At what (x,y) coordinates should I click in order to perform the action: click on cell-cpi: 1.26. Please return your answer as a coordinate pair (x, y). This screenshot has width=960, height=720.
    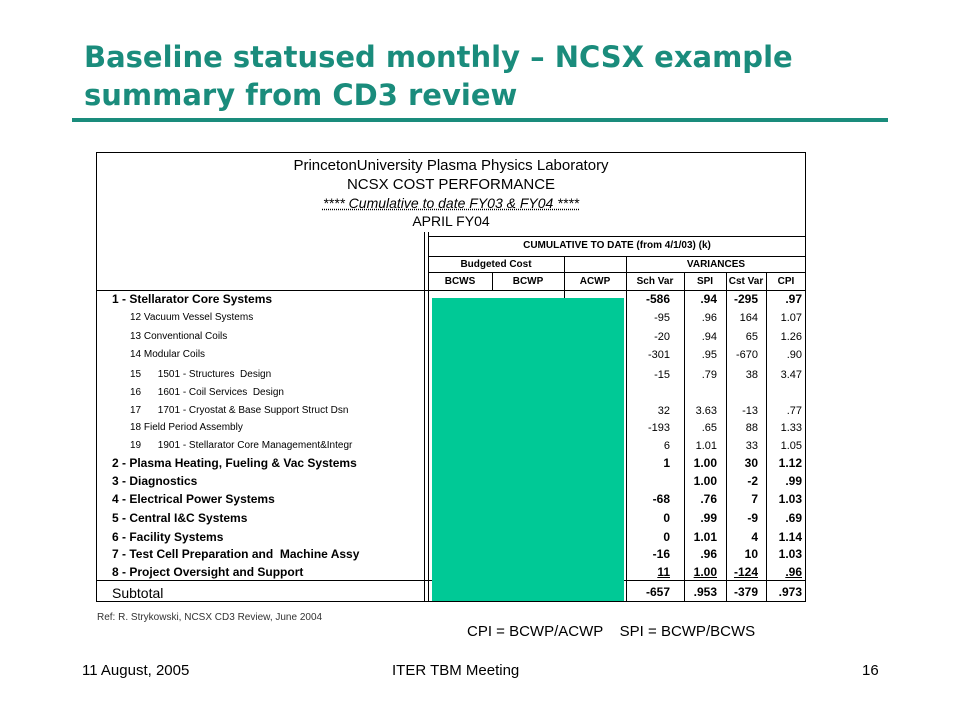
    Looking at the image, I should click on (791, 337).